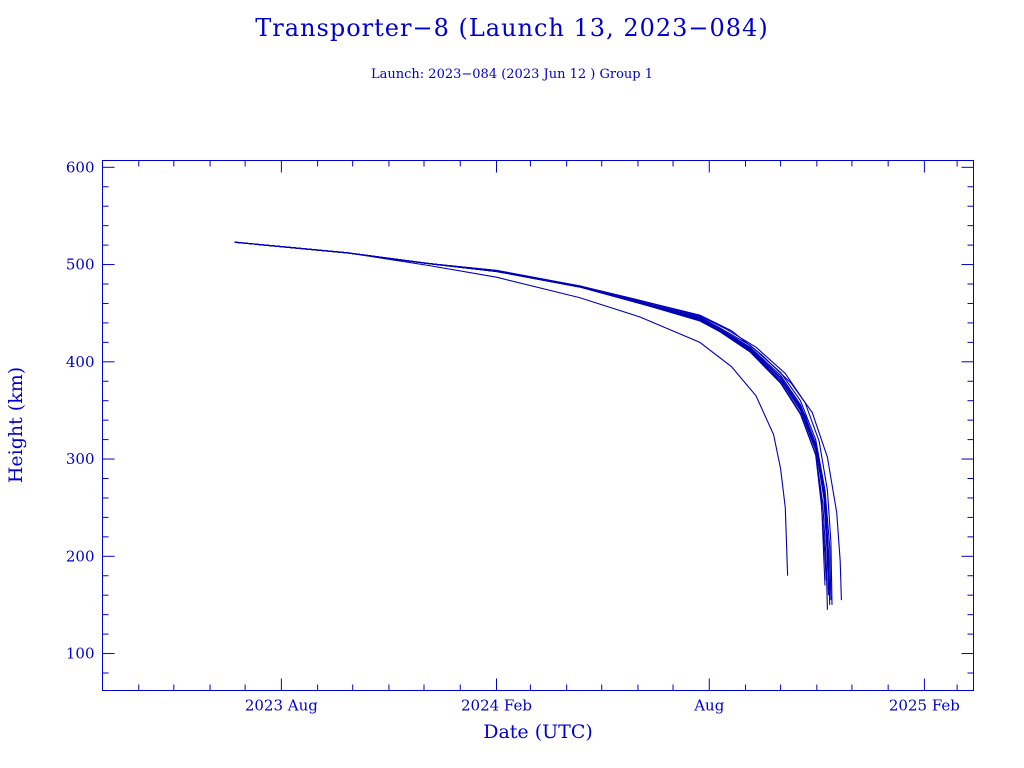  Describe the element at coordinates (512, 74) in the screenshot. I see `chart-subtitle: Launch: 2023−084 (2023 Jun 12 ) Group 1` at that location.